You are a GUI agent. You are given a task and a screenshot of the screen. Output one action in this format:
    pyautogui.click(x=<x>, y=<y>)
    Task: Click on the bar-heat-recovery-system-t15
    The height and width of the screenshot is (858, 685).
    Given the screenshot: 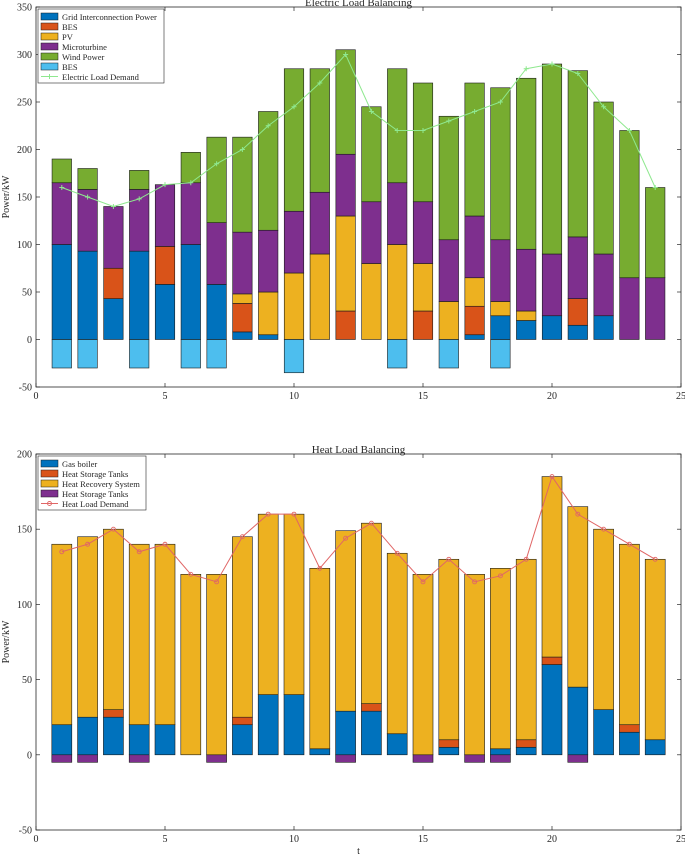 What is the action you would take?
    pyautogui.click(x=423, y=665)
    